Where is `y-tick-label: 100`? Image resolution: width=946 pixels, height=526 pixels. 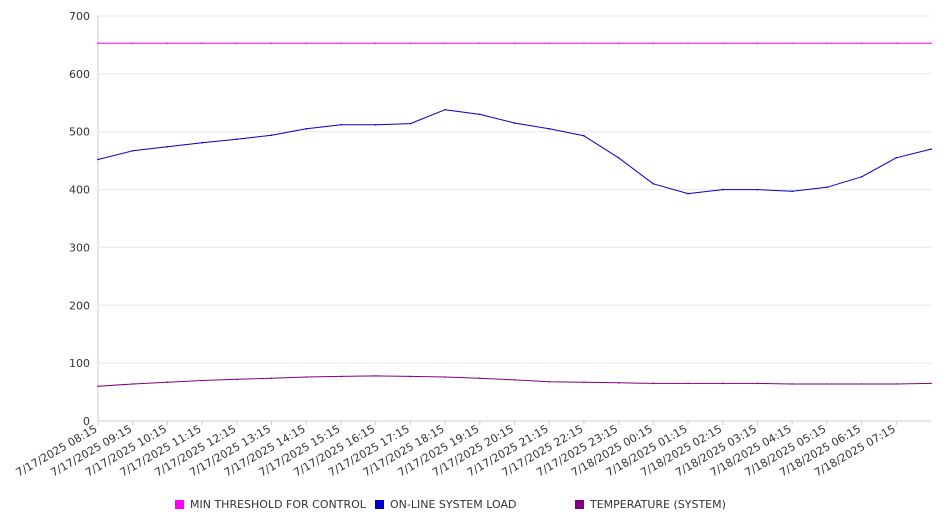
y-tick-label: 100 is located at coordinates (79, 363).